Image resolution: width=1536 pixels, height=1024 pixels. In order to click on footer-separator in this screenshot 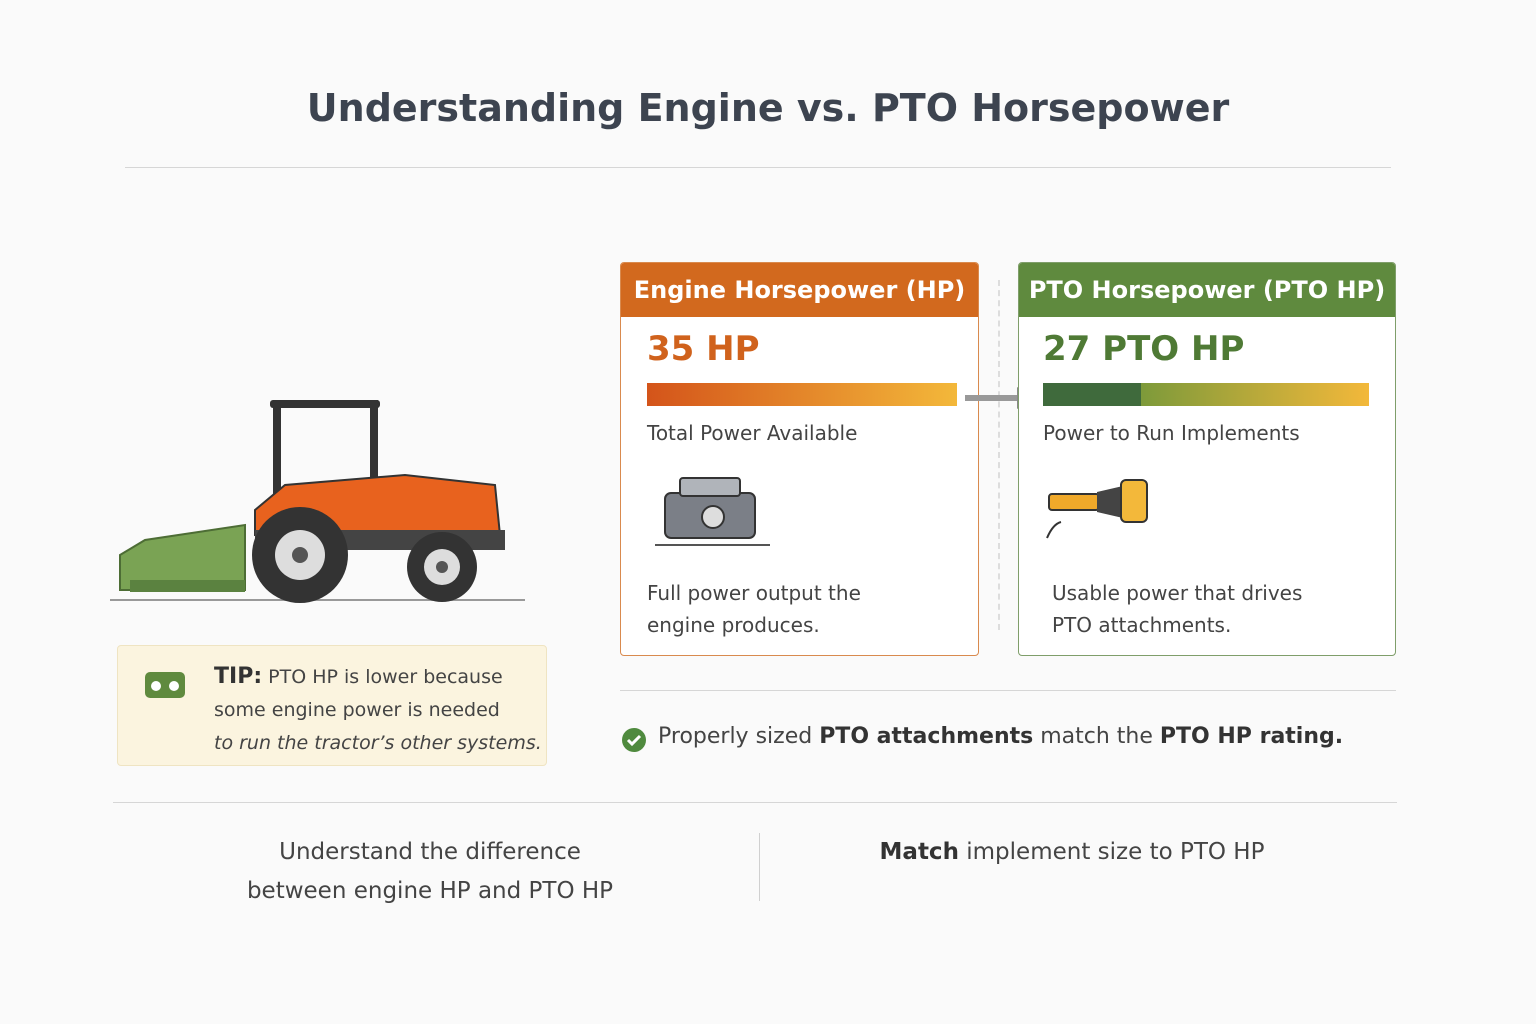, I will do `click(759, 867)`.